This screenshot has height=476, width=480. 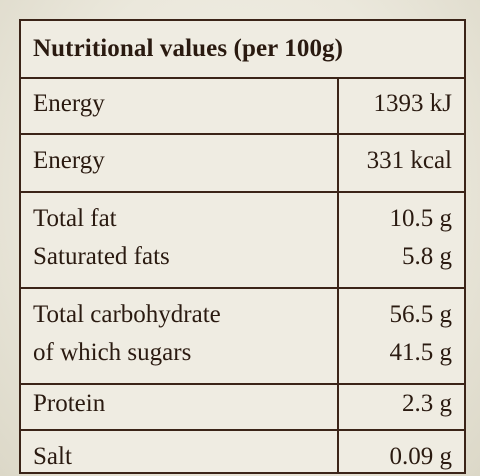 What do you see at coordinates (412, 103) in the screenshot?
I see `nutrient-value: 1393 kJ` at bounding box center [412, 103].